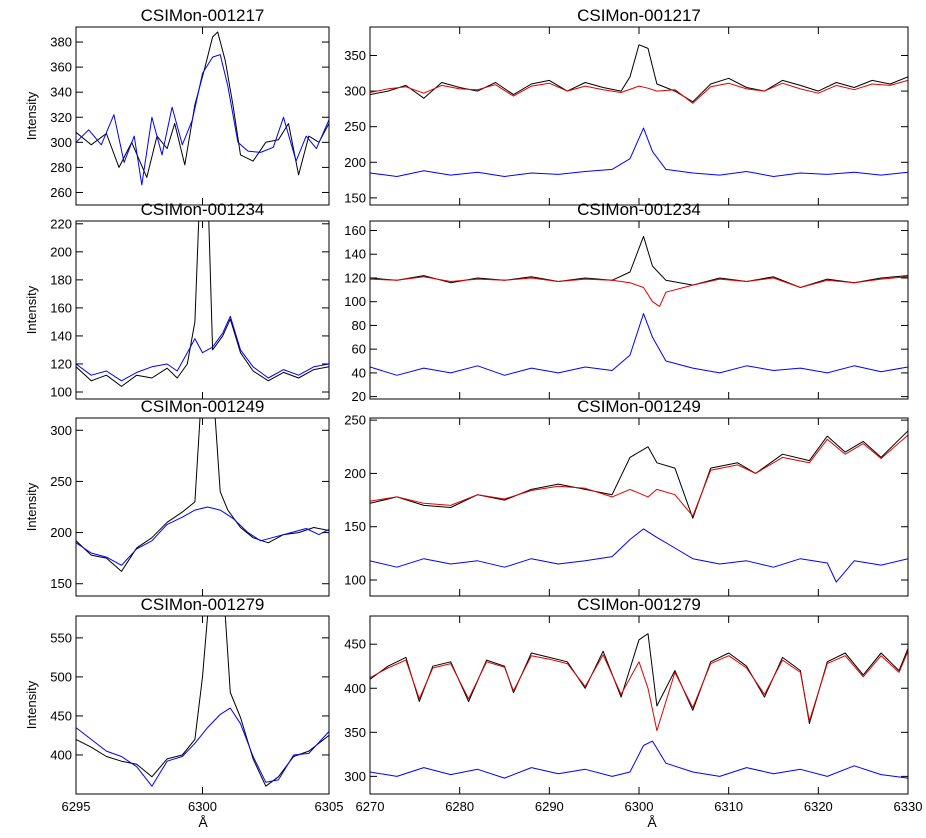  I want to click on y-tick-label: 500, so click(61, 676).